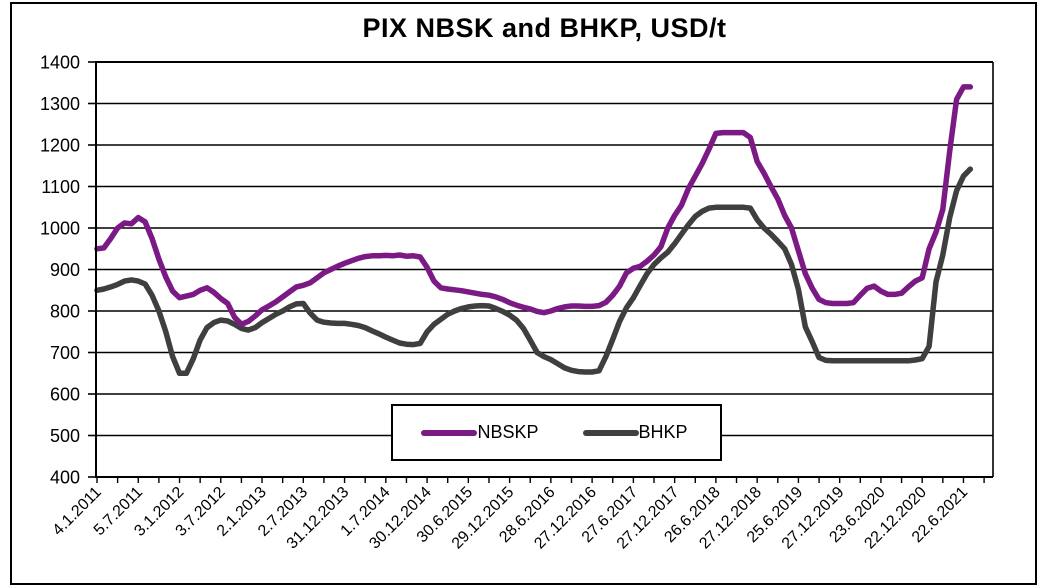  What do you see at coordinates (60, 187) in the screenshot?
I see `y-tick-label-1100: 1100` at bounding box center [60, 187].